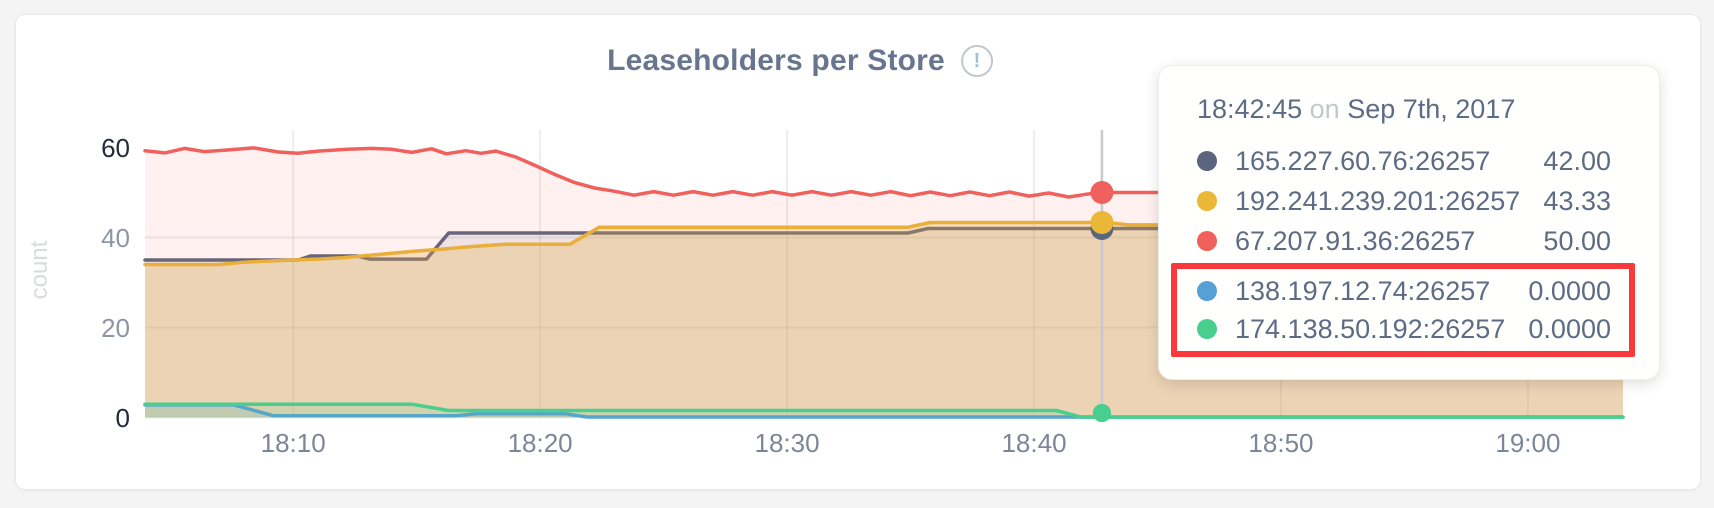 This screenshot has height=508, width=1714. I want to click on chart-title: Leaseholders per Store, so click(776, 60).